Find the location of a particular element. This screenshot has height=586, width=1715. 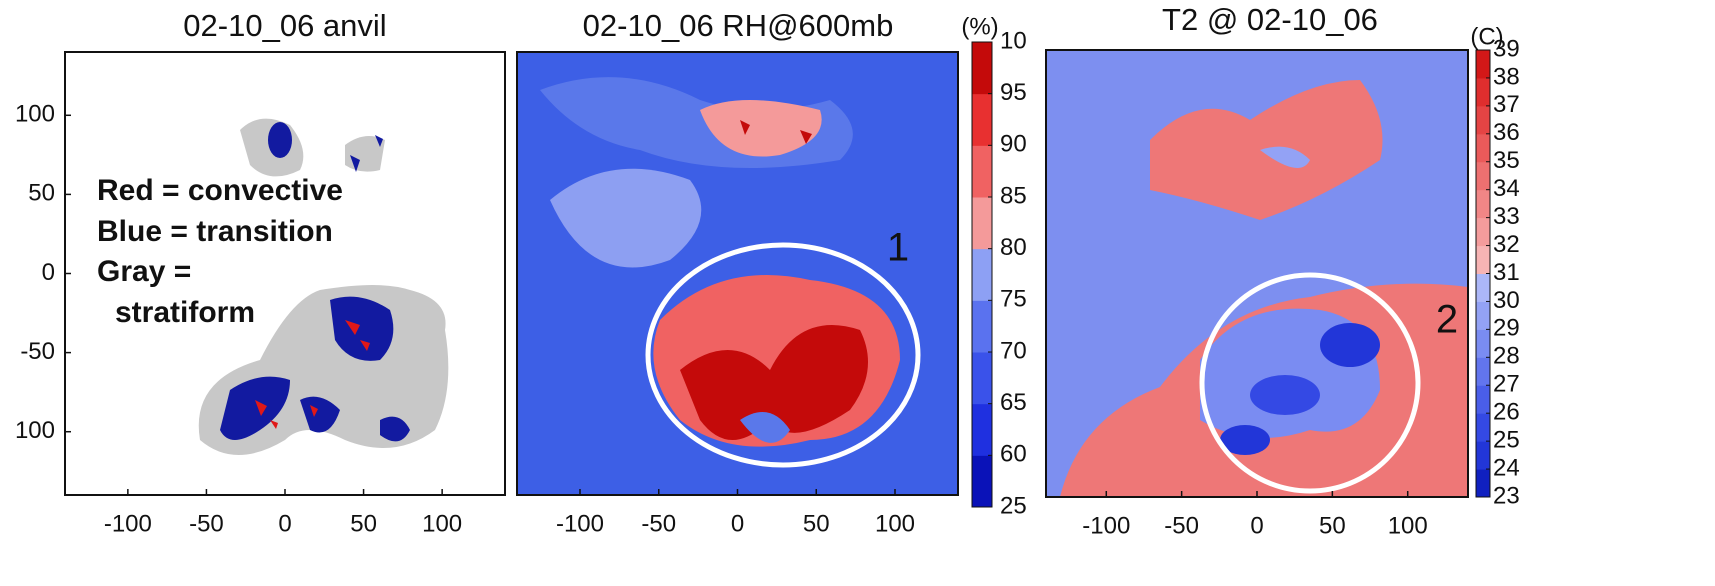

annotation: Gray = is located at coordinates (144, 271).